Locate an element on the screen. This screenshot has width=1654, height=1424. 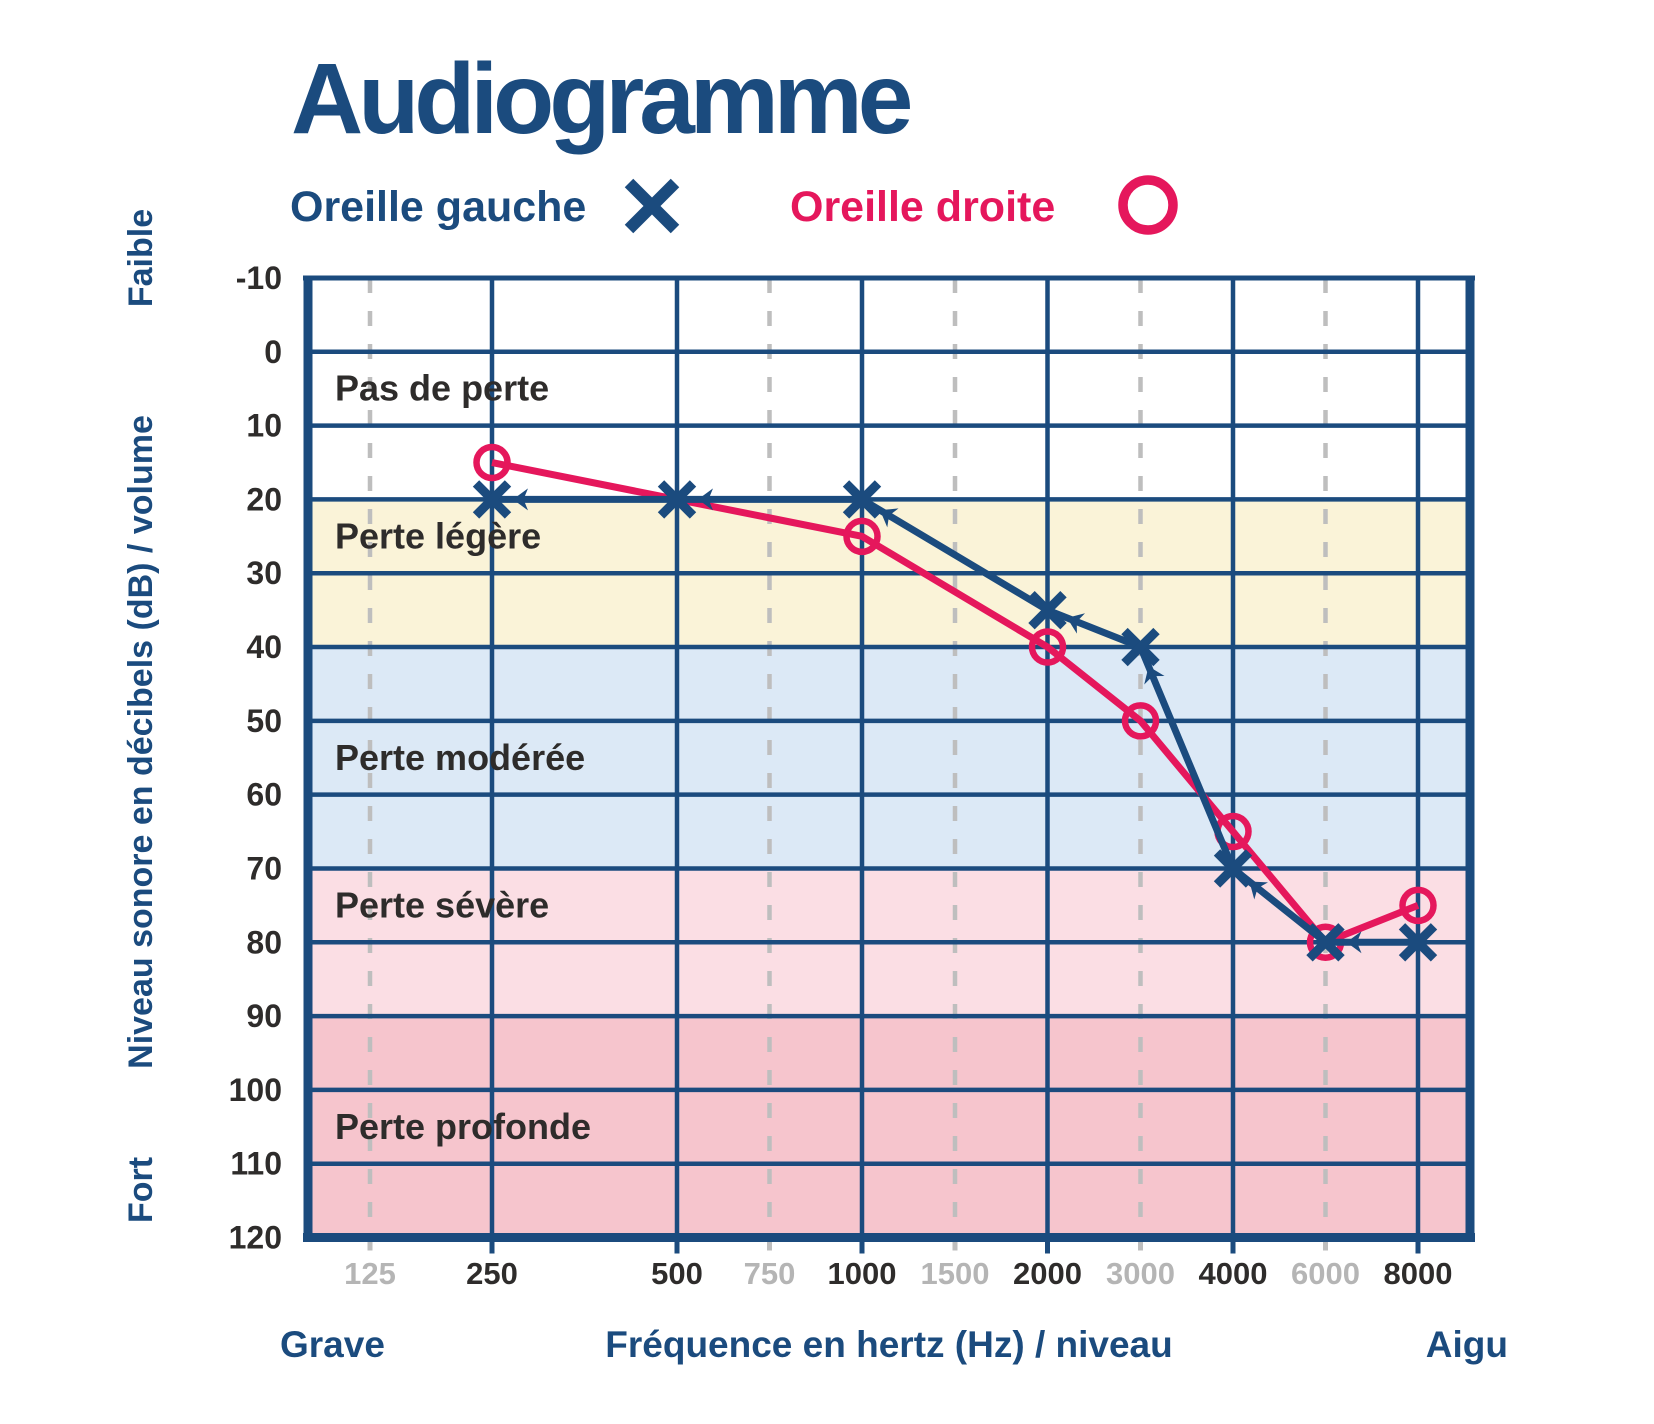
x-tick-label: 1500 is located at coordinates (955, 1273).